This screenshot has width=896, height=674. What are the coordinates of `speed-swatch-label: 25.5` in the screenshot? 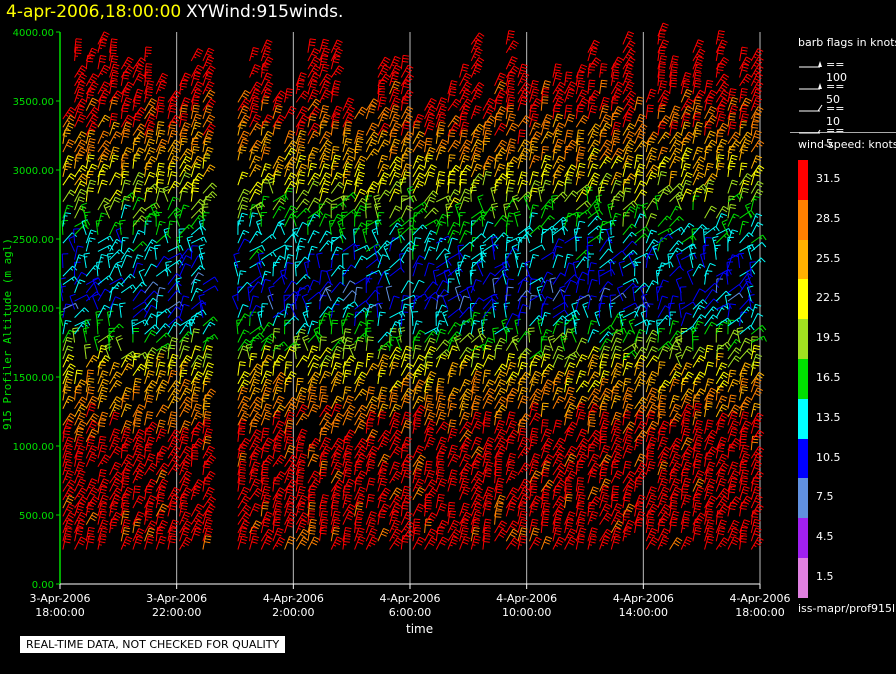 It's located at (828, 258).